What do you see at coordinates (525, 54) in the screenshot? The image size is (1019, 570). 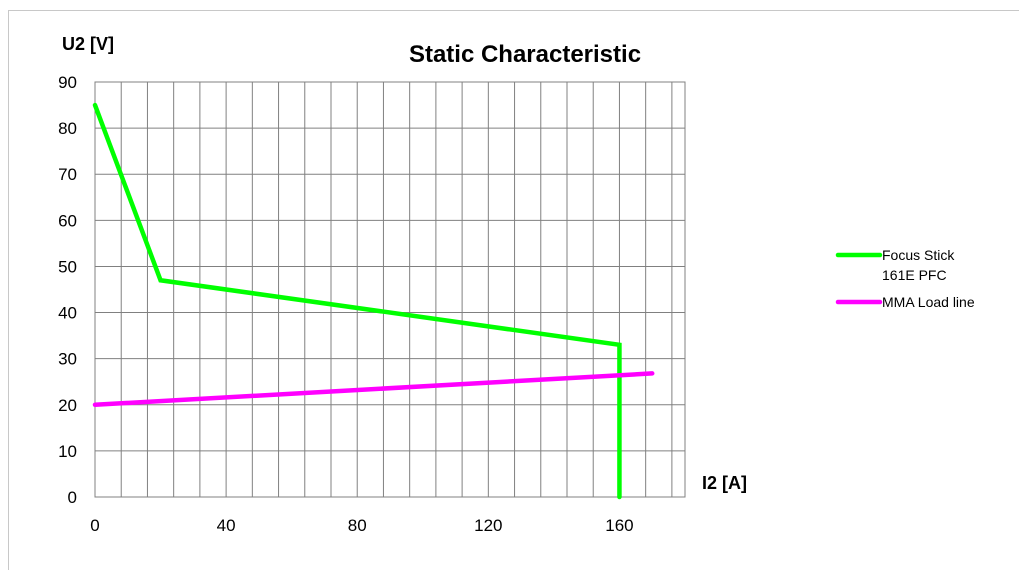 I see `chart-title: Static Characteristic` at bounding box center [525, 54].